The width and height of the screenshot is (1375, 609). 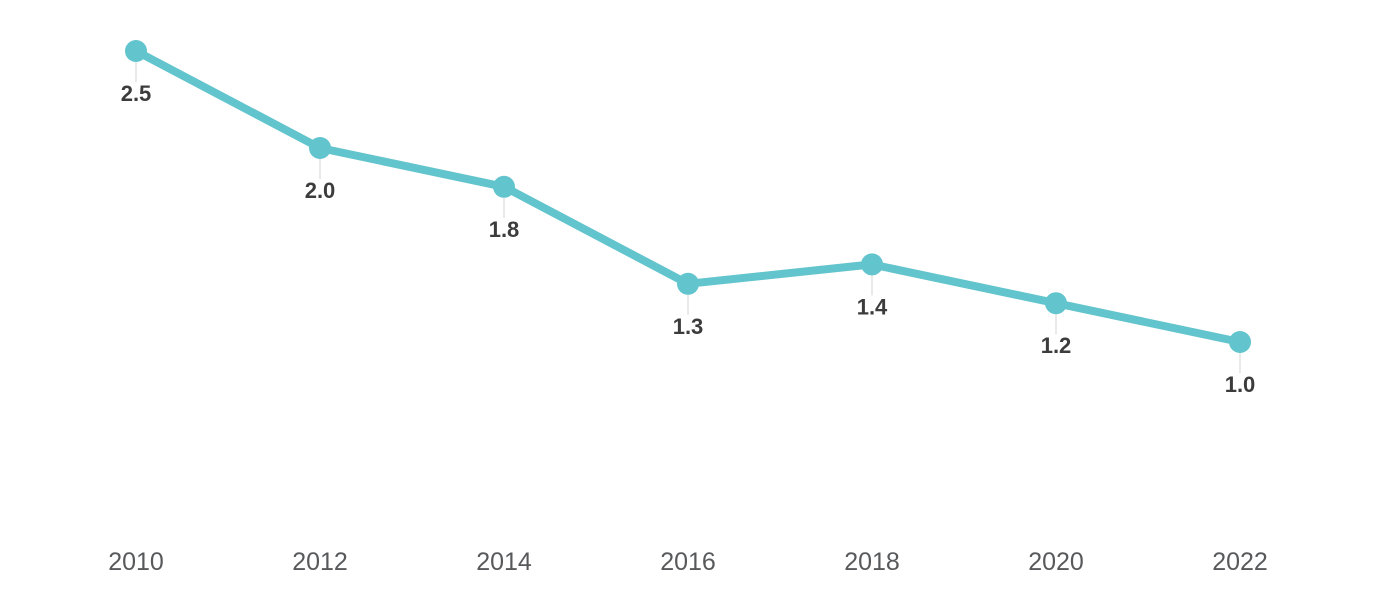 What do you see at coordinates (688, 562) in the screenshot?
I see `x-axis-tick-label: 2016` at bounding box center [688, 562].